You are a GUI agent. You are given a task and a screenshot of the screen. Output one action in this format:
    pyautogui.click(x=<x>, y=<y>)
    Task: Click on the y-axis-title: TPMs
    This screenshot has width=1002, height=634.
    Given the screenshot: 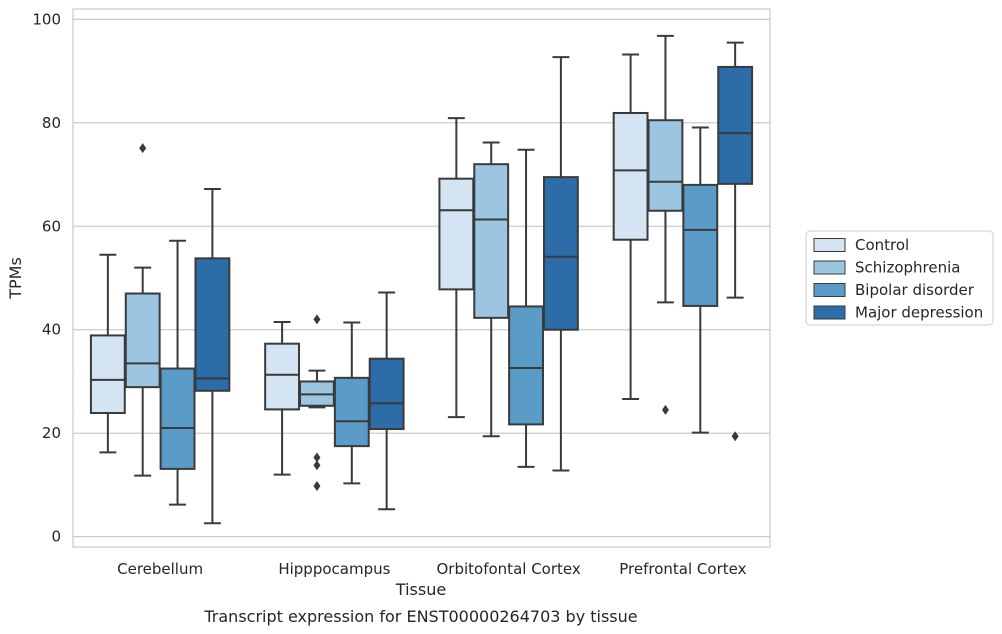 What is the action you would take?
    pyautogui.click(x=15, y=278)
    